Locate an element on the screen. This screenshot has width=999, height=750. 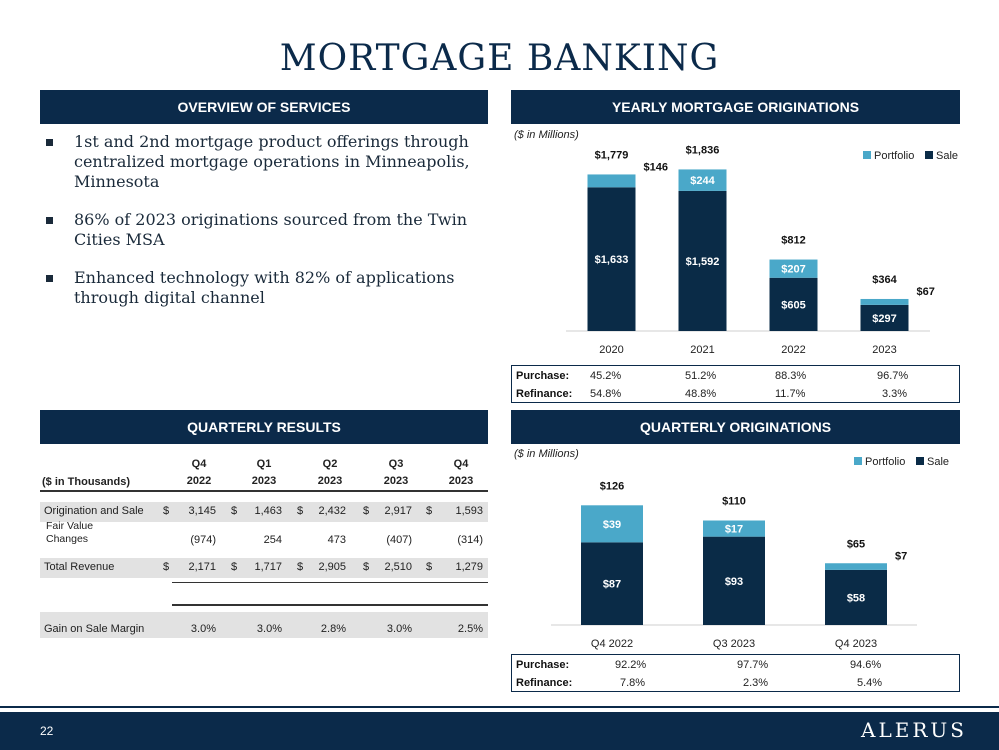
row-value: 2,171 is located at coordinates (202, 567).